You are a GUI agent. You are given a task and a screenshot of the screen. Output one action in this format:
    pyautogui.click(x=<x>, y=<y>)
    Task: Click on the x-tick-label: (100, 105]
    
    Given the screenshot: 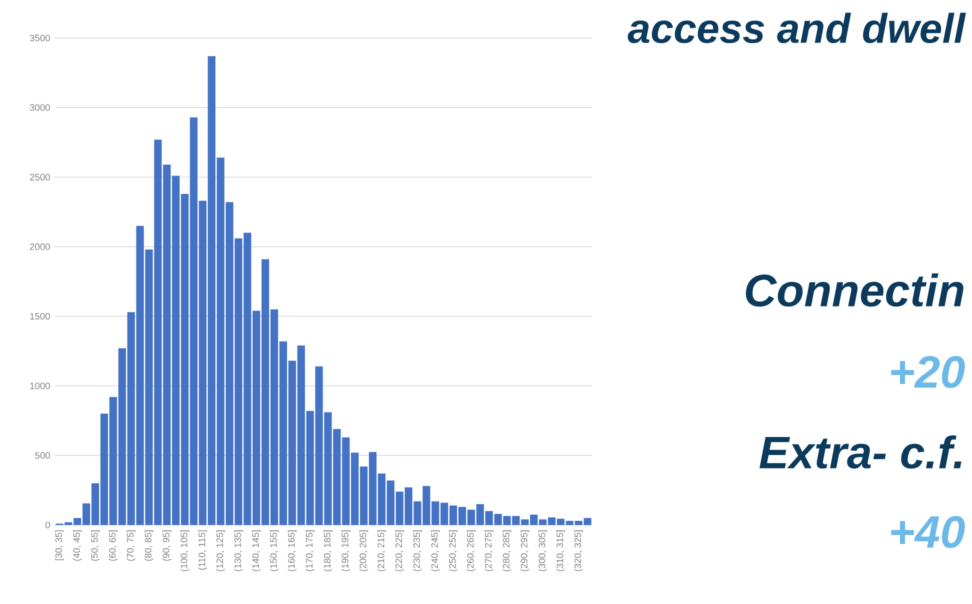 What is the action you would take?
    pyautogui.click(x=185, y=551)
    